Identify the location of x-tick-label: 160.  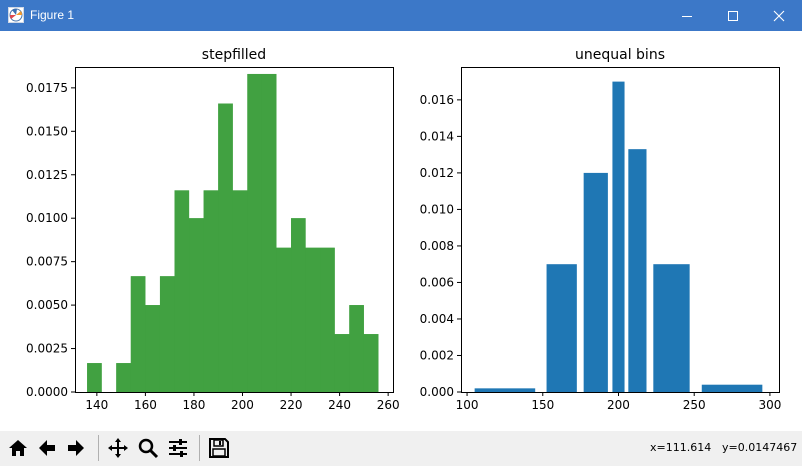
(145, 405).